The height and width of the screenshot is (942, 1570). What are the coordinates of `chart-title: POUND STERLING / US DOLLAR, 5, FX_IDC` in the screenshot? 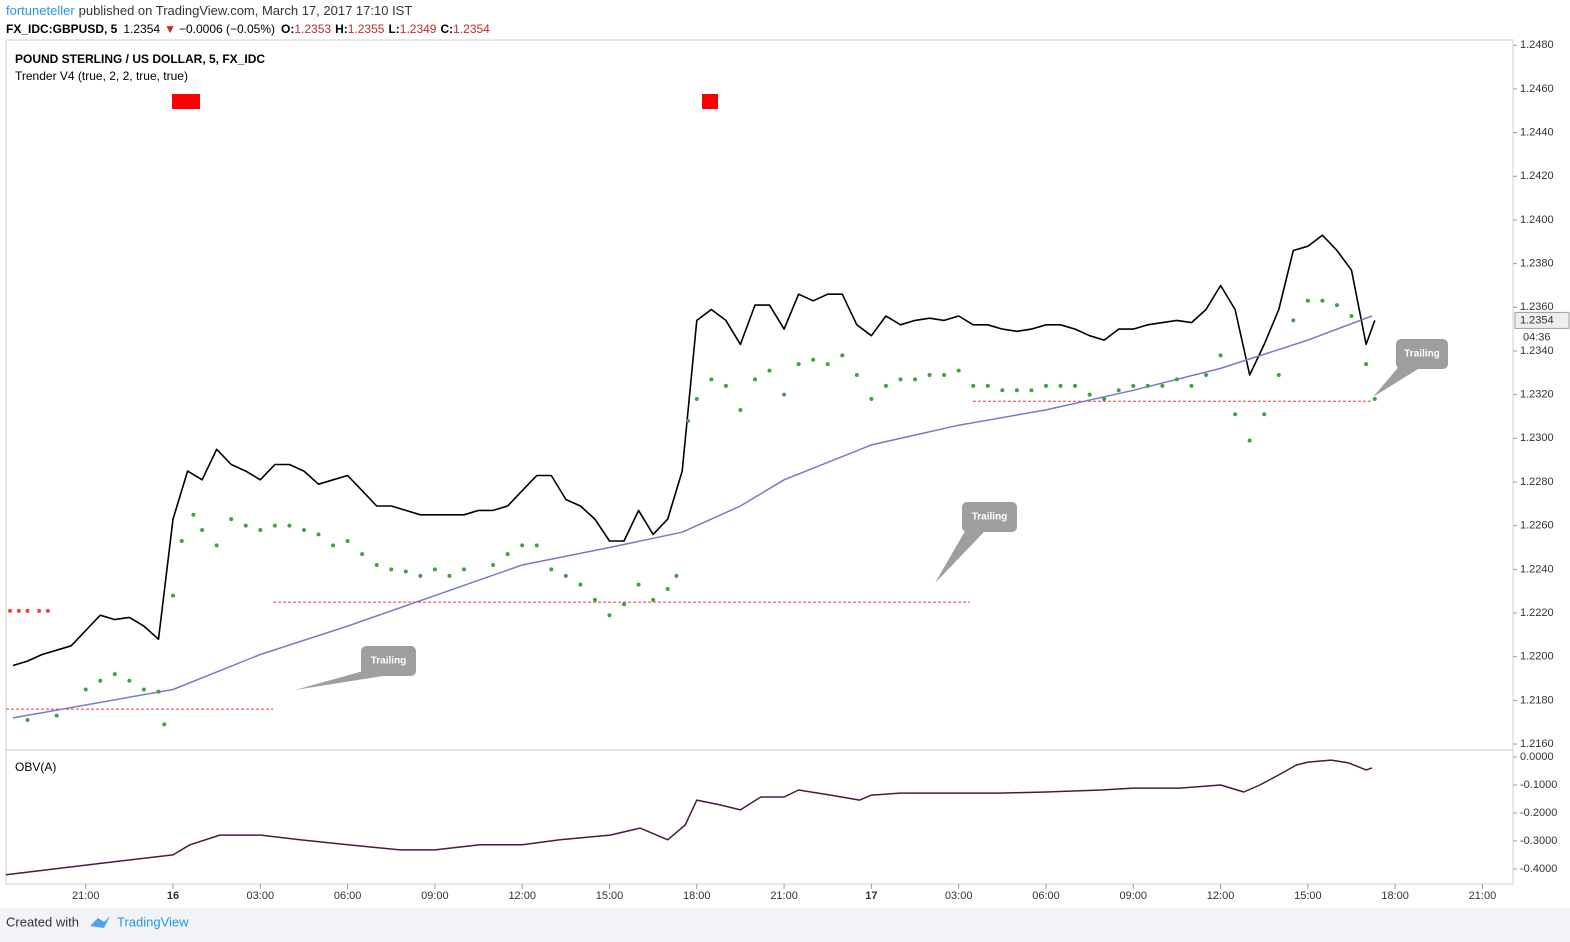 It's located at (140, 59).